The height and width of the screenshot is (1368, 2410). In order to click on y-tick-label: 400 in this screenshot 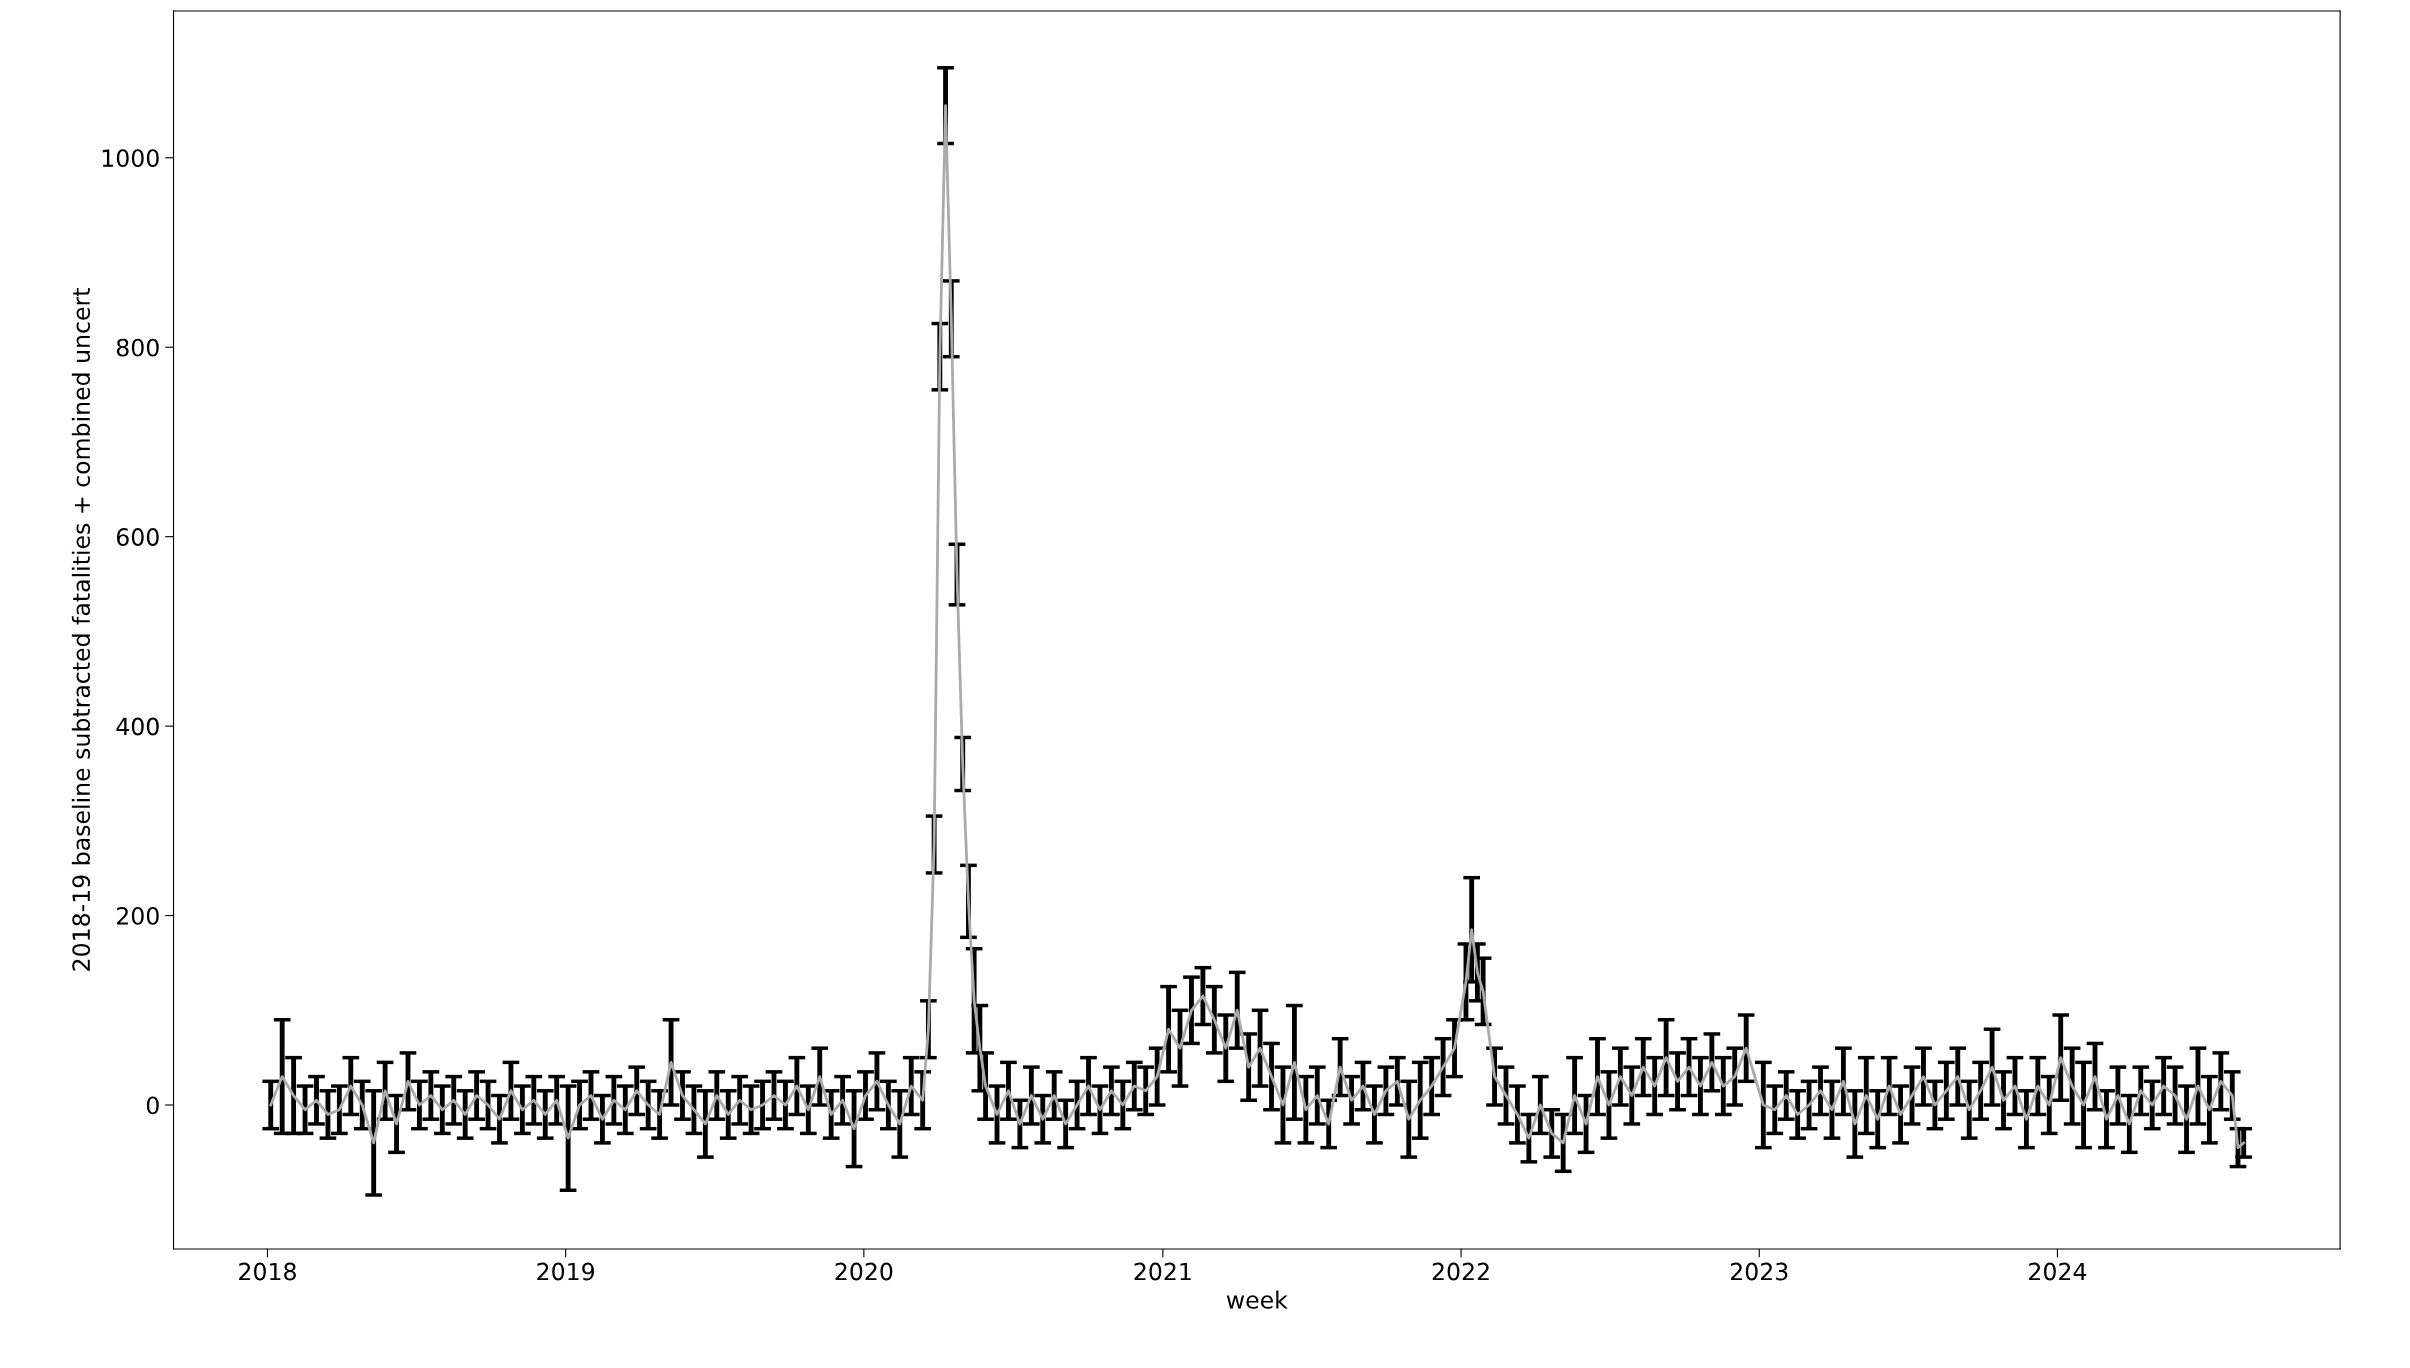, I will do `click(137, 726)`.